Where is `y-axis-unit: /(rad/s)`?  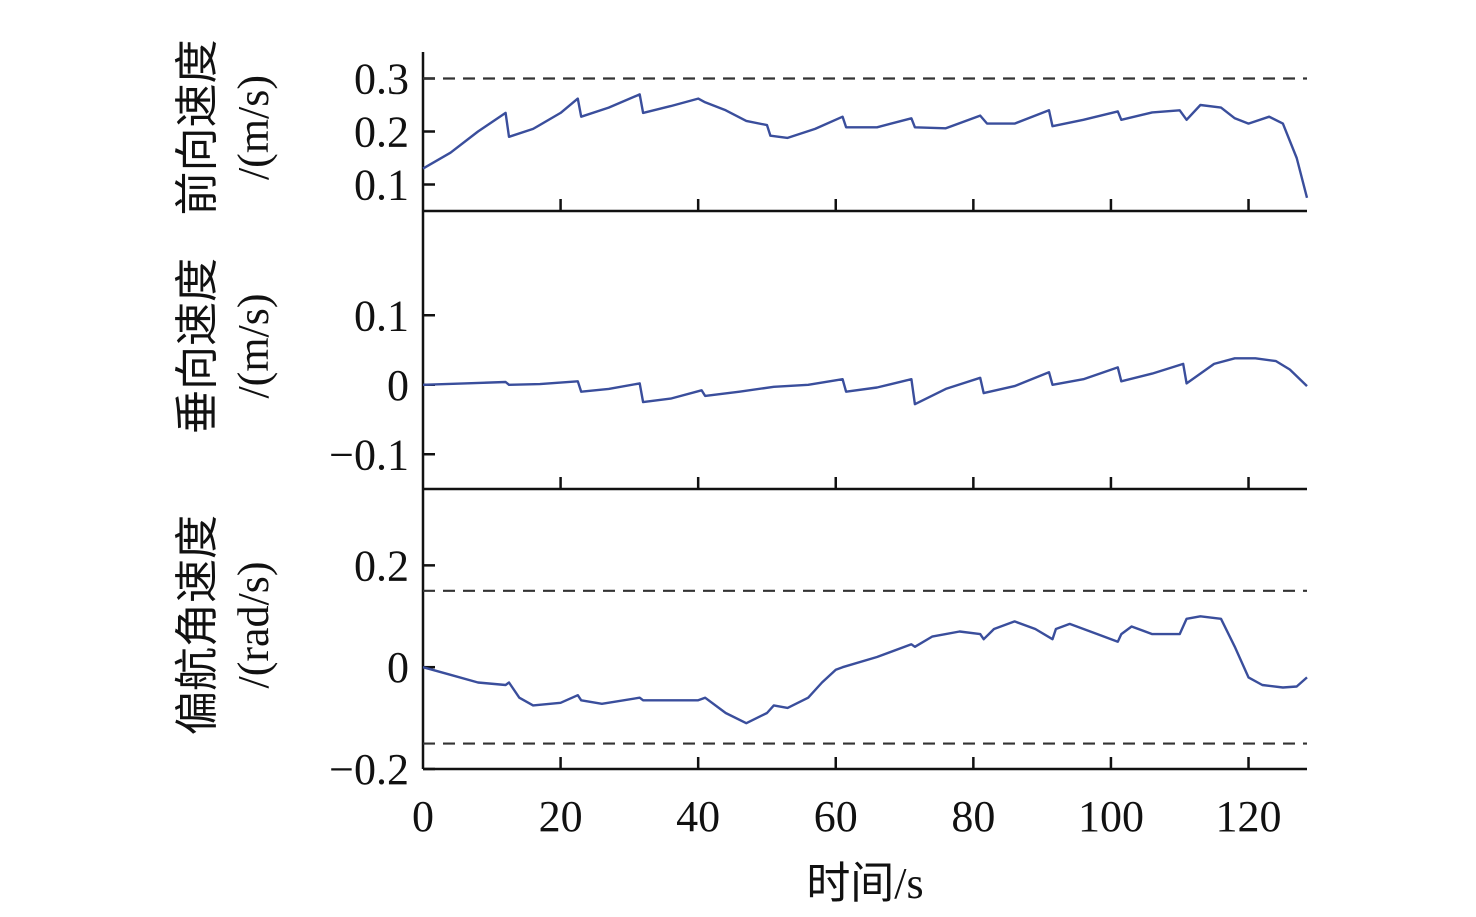
y-axis-unit: /(rad/s) is located at coordinates (253, 624).